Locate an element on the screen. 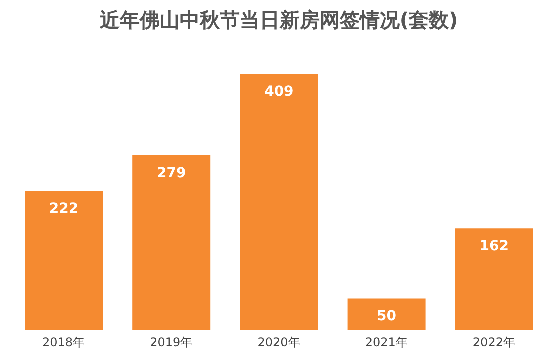  data-label: 162 is located at coordinates (495, 246).